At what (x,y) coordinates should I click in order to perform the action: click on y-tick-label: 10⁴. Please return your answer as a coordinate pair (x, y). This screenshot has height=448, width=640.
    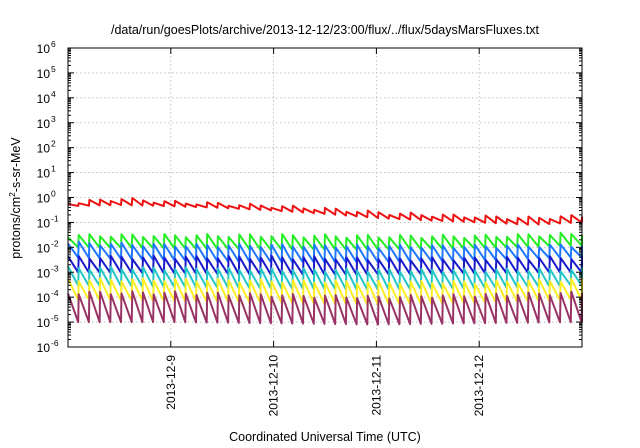
    Looking at the image, I should click on (46, 97).